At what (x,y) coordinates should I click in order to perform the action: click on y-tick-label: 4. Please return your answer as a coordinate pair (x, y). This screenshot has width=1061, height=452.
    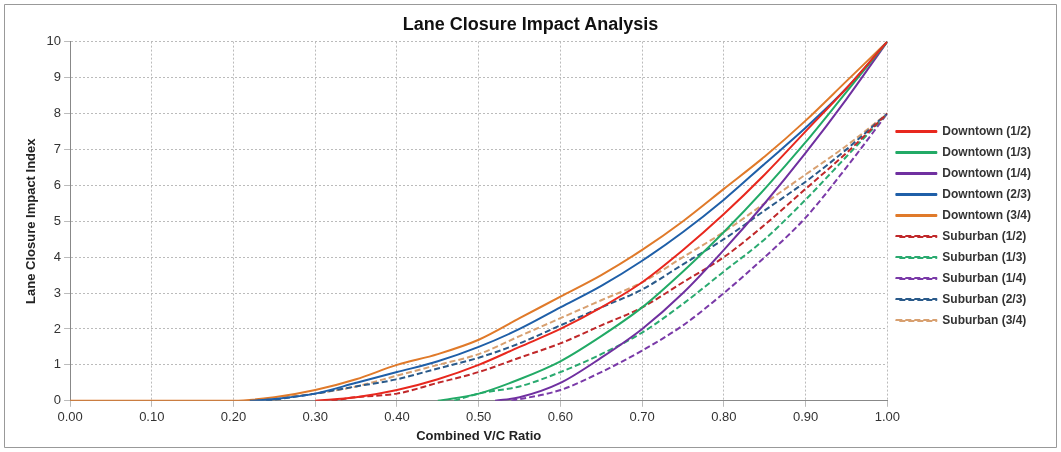
    Looking at the image, I should click on (57, 256).